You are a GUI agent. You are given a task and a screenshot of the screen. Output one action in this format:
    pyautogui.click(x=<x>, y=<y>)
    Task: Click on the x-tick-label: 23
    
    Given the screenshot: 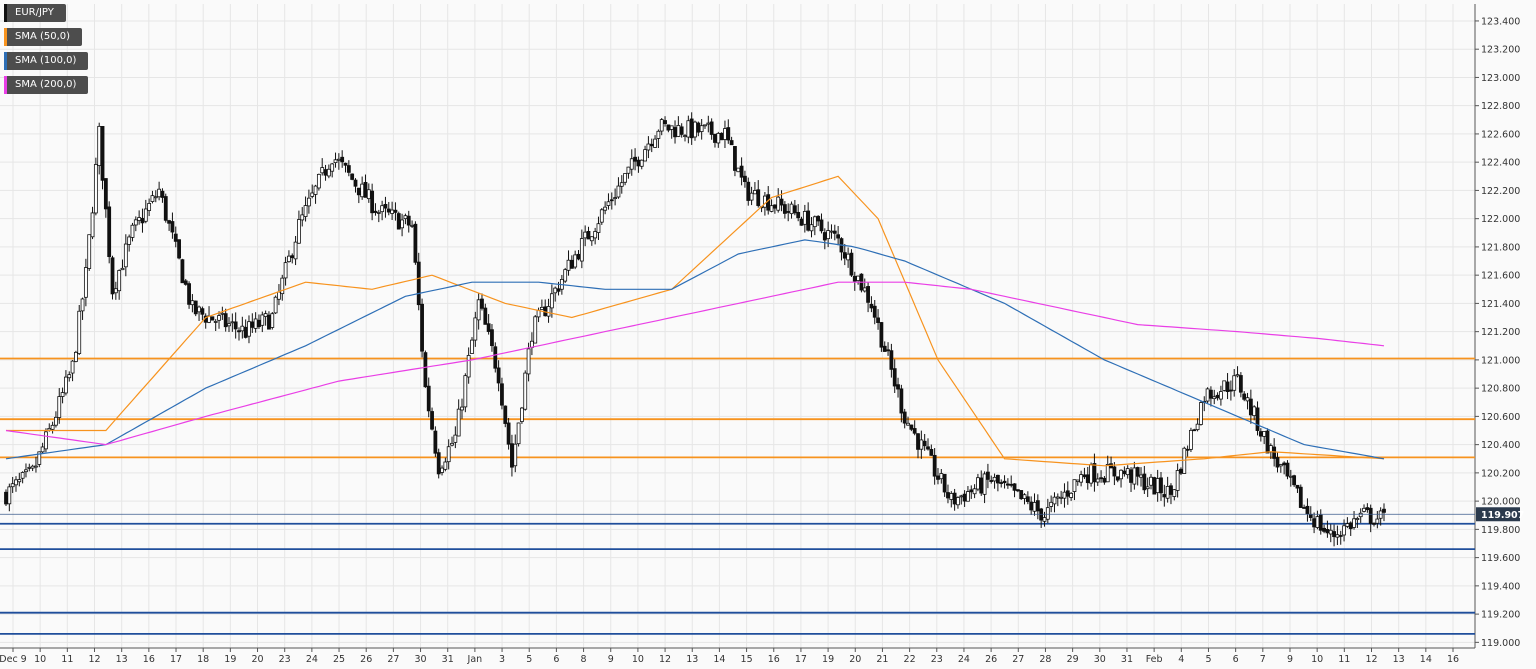 What is the action you would take?
    pyautogui.click(x=285, y=659)
    